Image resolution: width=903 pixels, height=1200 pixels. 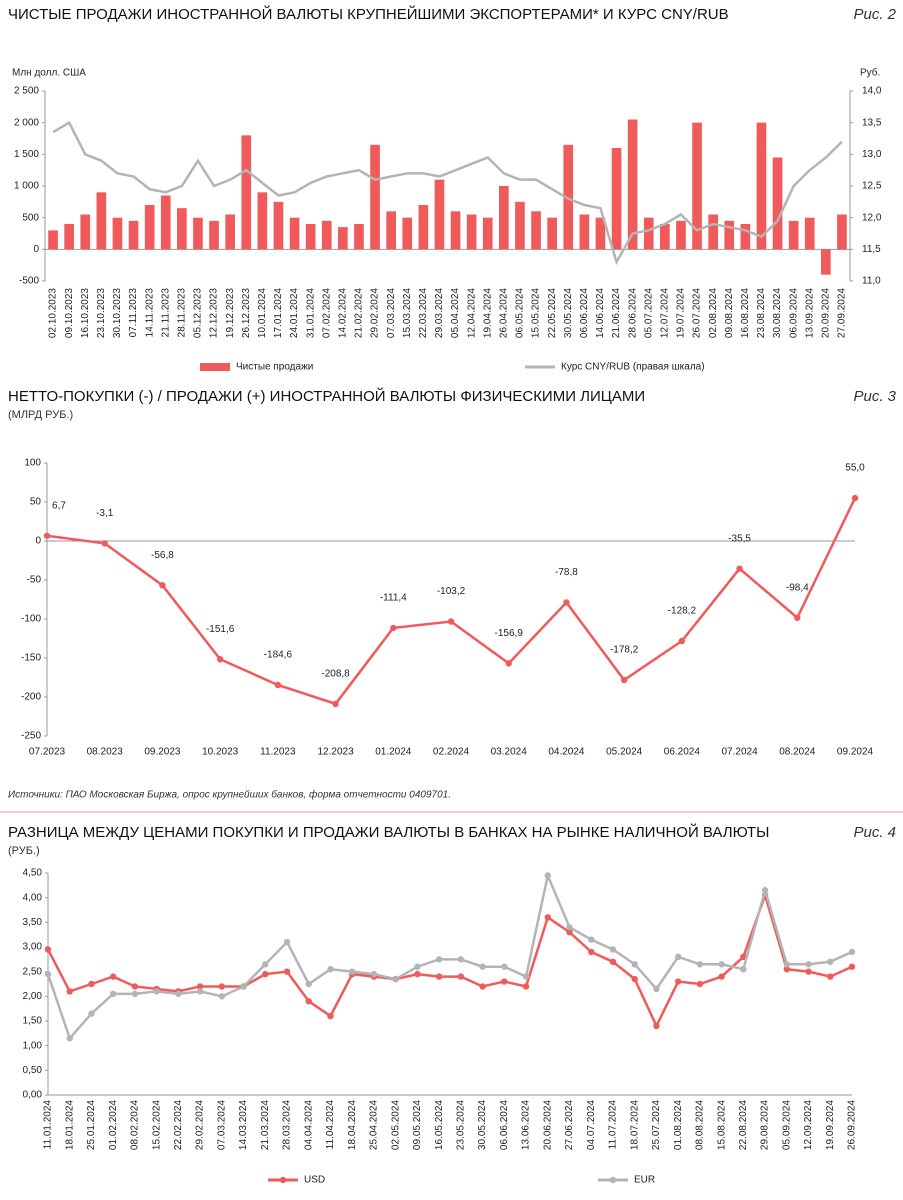 I want to click on x-tick-label: 09.08.2024, so click(x=729, y=313).